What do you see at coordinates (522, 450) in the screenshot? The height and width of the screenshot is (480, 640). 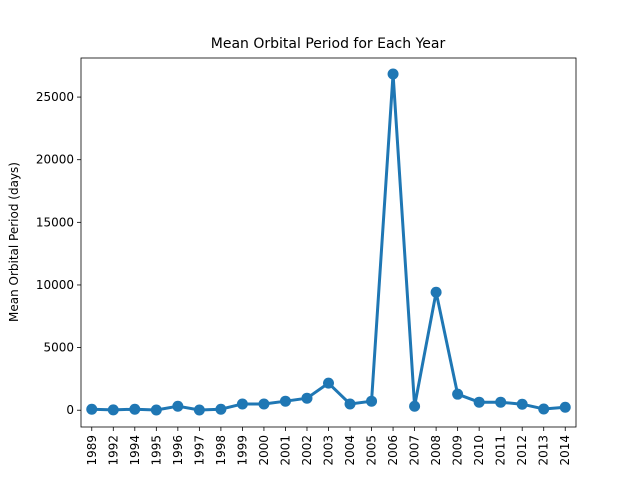 I see `x-tick-label: 2012` at bounding box center [522, 450].